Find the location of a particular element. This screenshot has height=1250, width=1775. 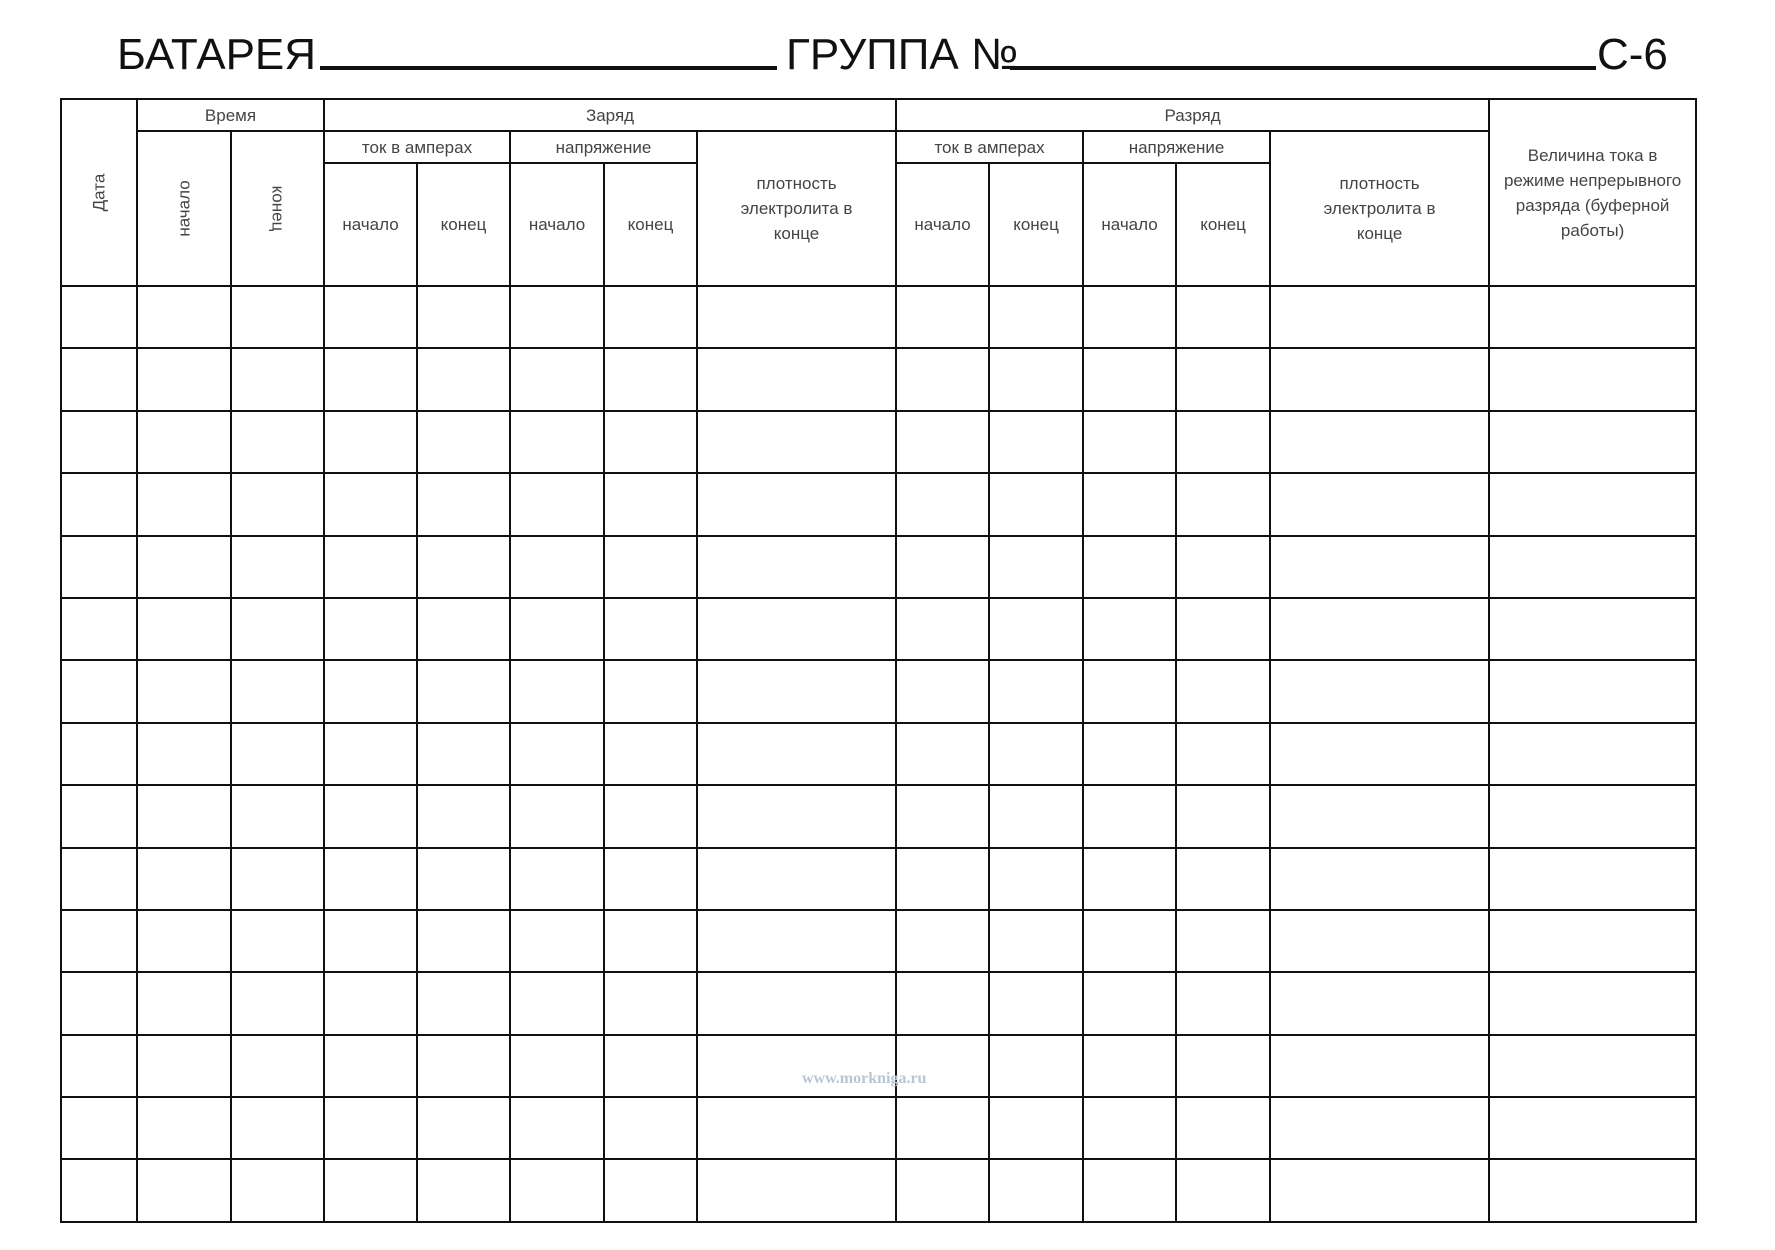

group-number-blank-line is located at coordinates (1303, 68).